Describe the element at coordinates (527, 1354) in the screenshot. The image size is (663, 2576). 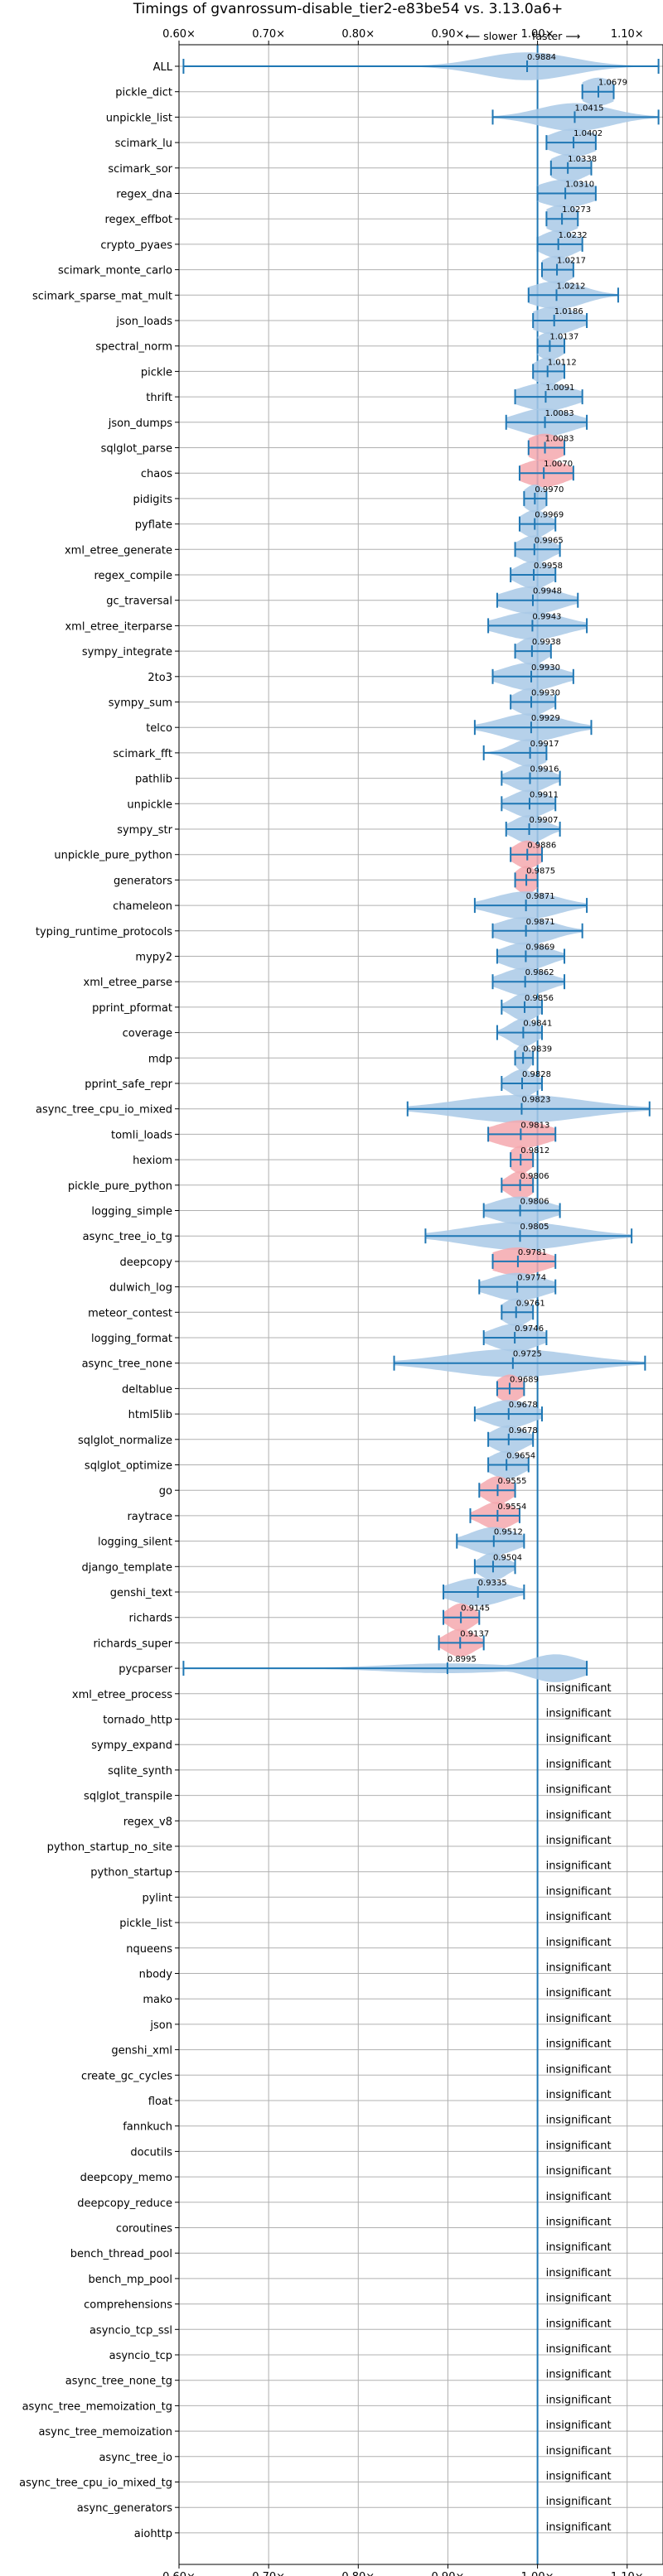
I see `mean-value-label: 0.9725` at that location.